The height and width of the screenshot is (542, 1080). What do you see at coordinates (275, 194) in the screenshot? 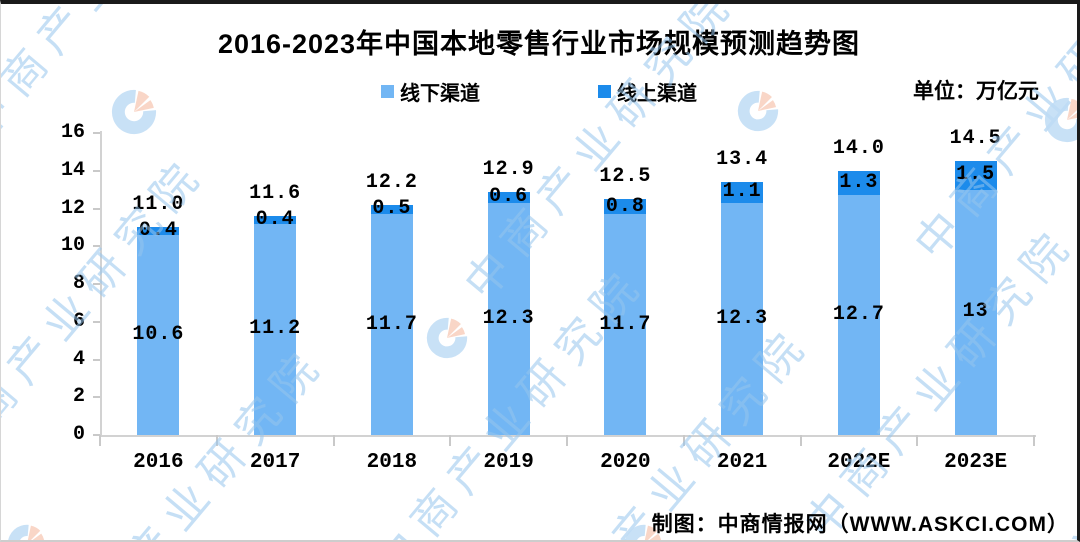
I see `bar-total-label: 11.6` at bounding box center [275, 194].